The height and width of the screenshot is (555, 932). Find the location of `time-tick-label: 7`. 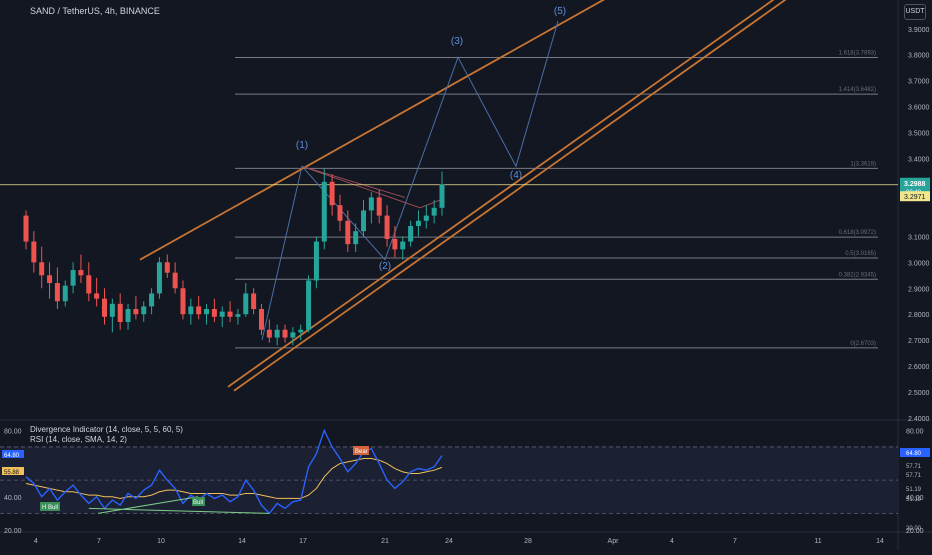

time-tick-label: 7 is located at coordinates (99, 541).